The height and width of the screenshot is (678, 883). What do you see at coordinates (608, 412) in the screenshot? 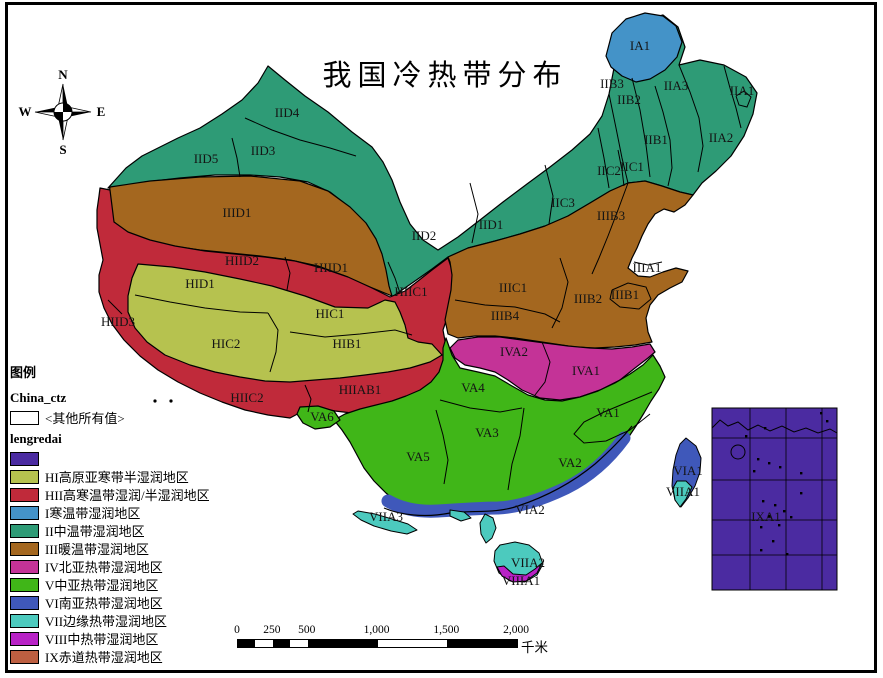
I see `region-label-va1: VA1` at bounding box center [608, 412].